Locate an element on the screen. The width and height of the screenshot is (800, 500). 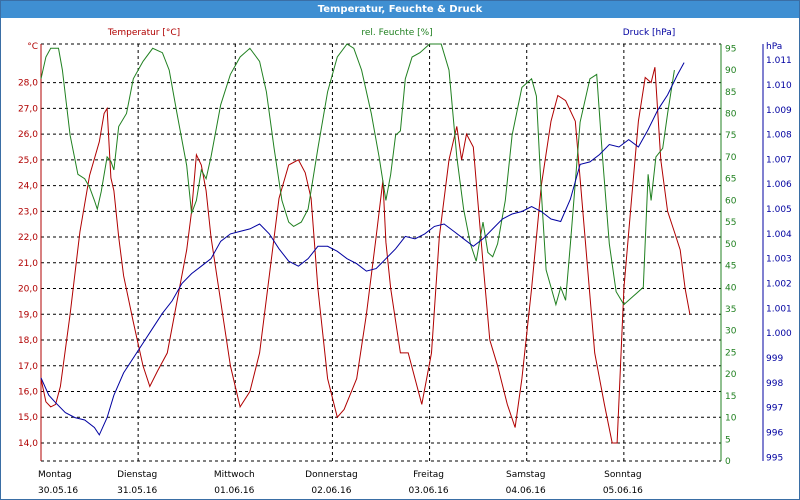
x-tick-date: 05.06.16 is located at coordinates (623, 491).